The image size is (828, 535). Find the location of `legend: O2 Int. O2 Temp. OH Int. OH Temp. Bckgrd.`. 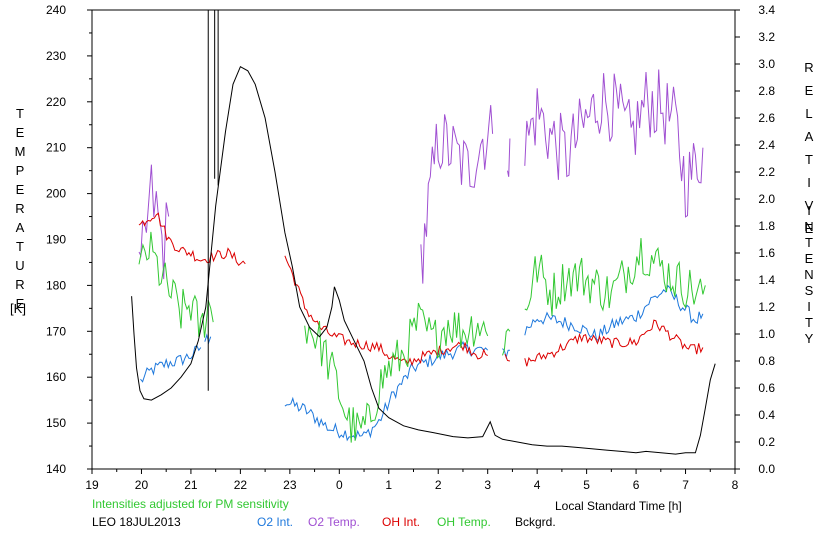

legend: O2 Int. O2 Temp. OH Int. OH Temp. Bckgrd. is located at coordinates (406, 522).